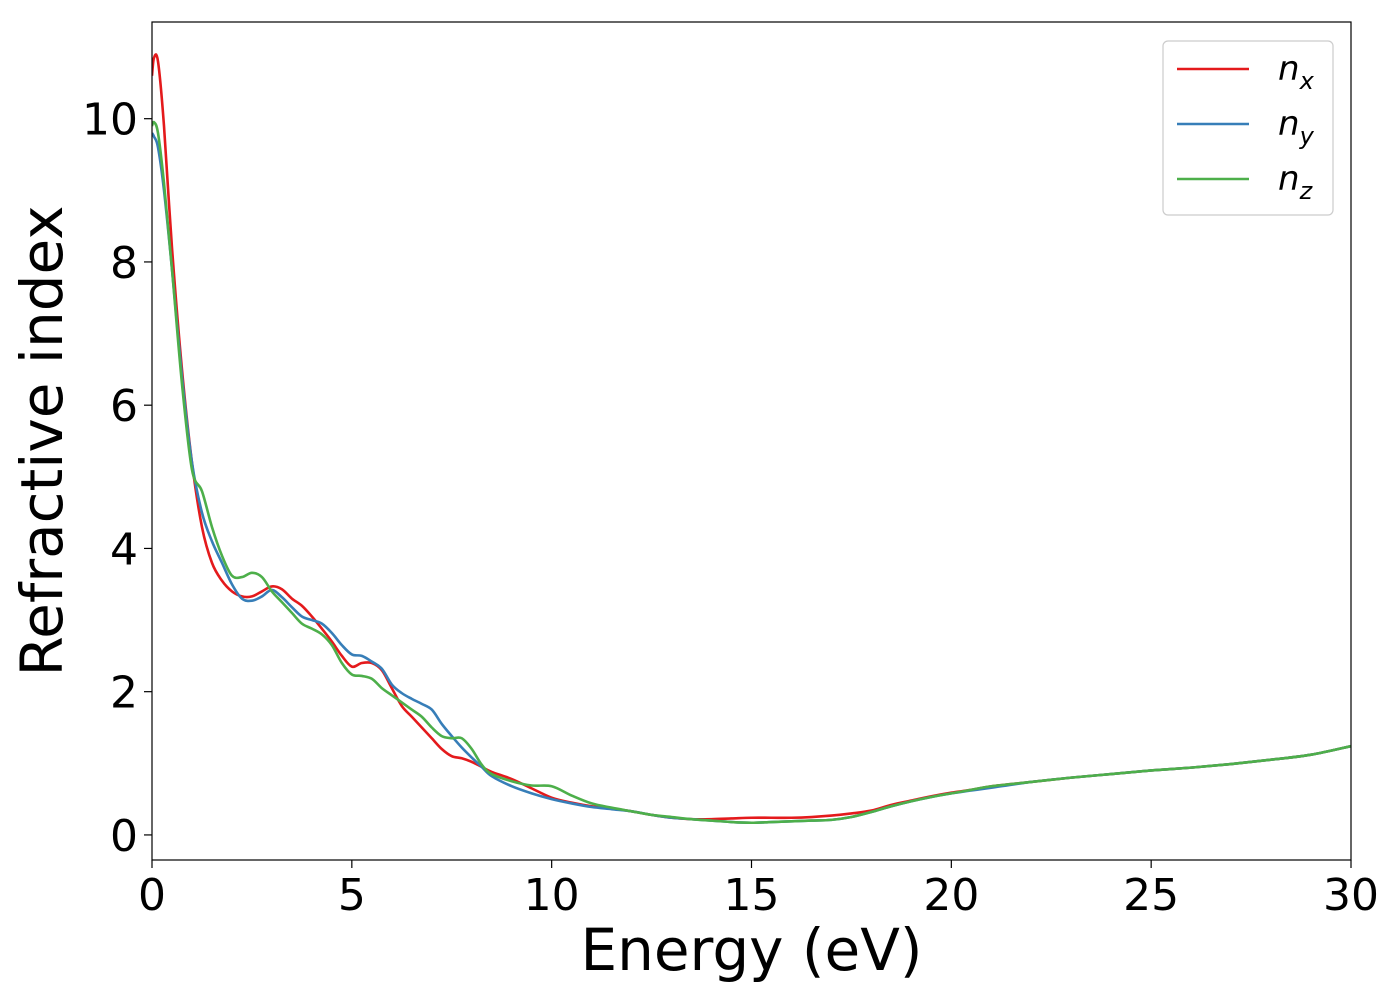 Image resolution: width=1400 pixels, height=1000 pixels. Describe the element at coordinates (124, 836) in the screenshot. I see `y-tick-label: 0` at that location.